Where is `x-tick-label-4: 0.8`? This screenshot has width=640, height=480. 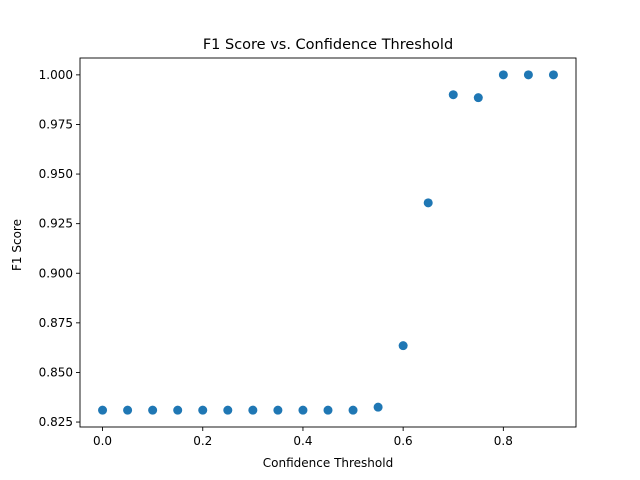
x-tick-label-4: 0.8 is located at coordinates (503, 441).